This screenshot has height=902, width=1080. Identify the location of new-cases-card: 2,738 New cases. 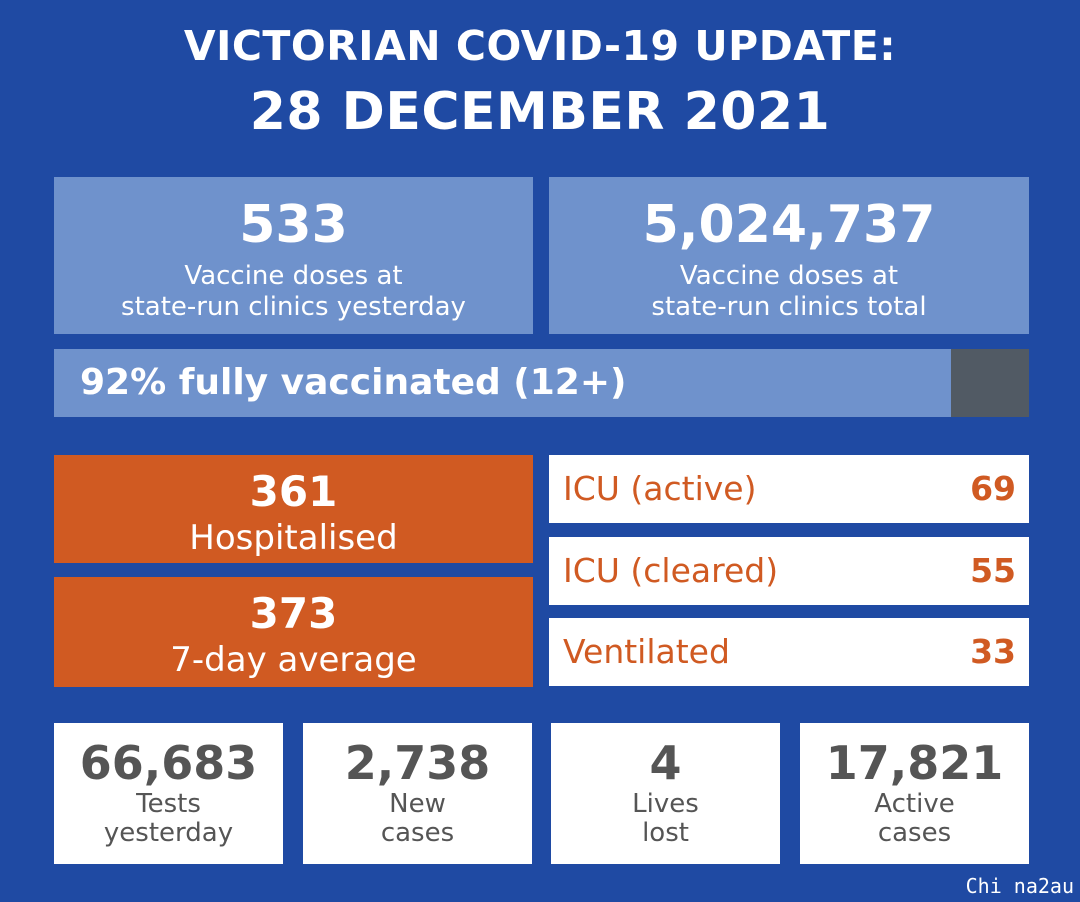
(417, 793).